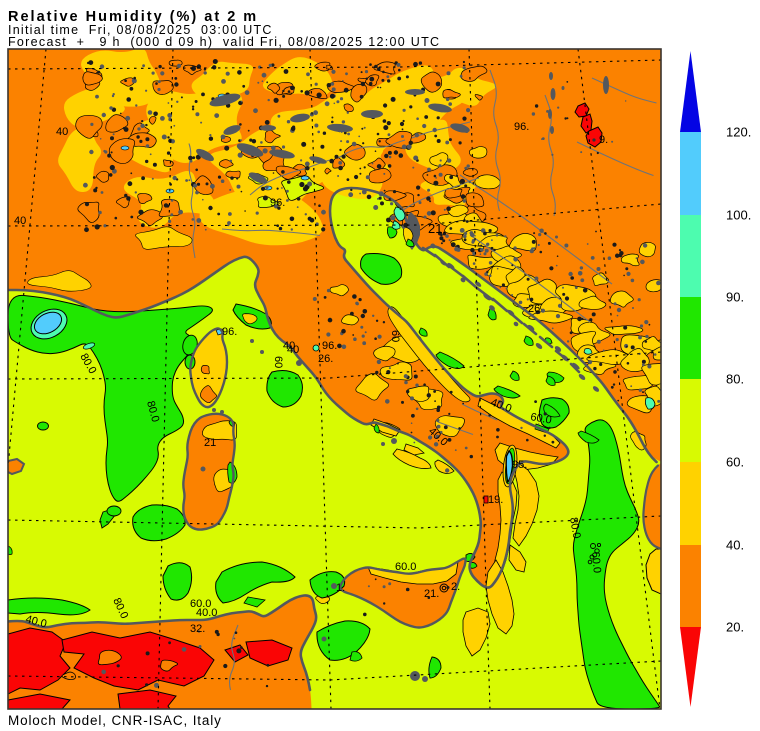 The height and width of the screenshot is (731, 760). Describe the element at coordinates (210, 443) in the screenshot. I see `svg-text: 21` at that location.